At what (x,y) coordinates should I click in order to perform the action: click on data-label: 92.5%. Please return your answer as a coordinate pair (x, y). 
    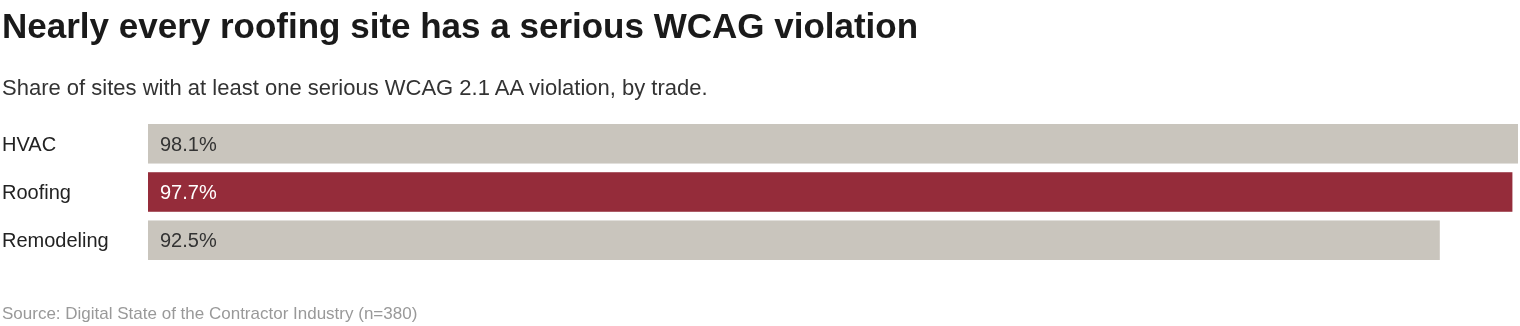
    Looking at the image, I should click on (188, 240).